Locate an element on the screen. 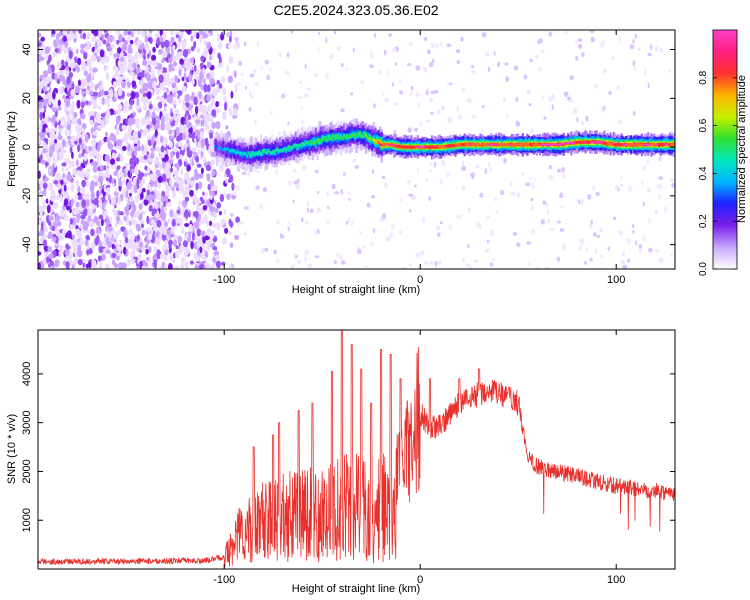 The width and height of the screenshot is (750, 600). colorbar-label: Normalized spectral amplitude is located at coordinates (742, 149).